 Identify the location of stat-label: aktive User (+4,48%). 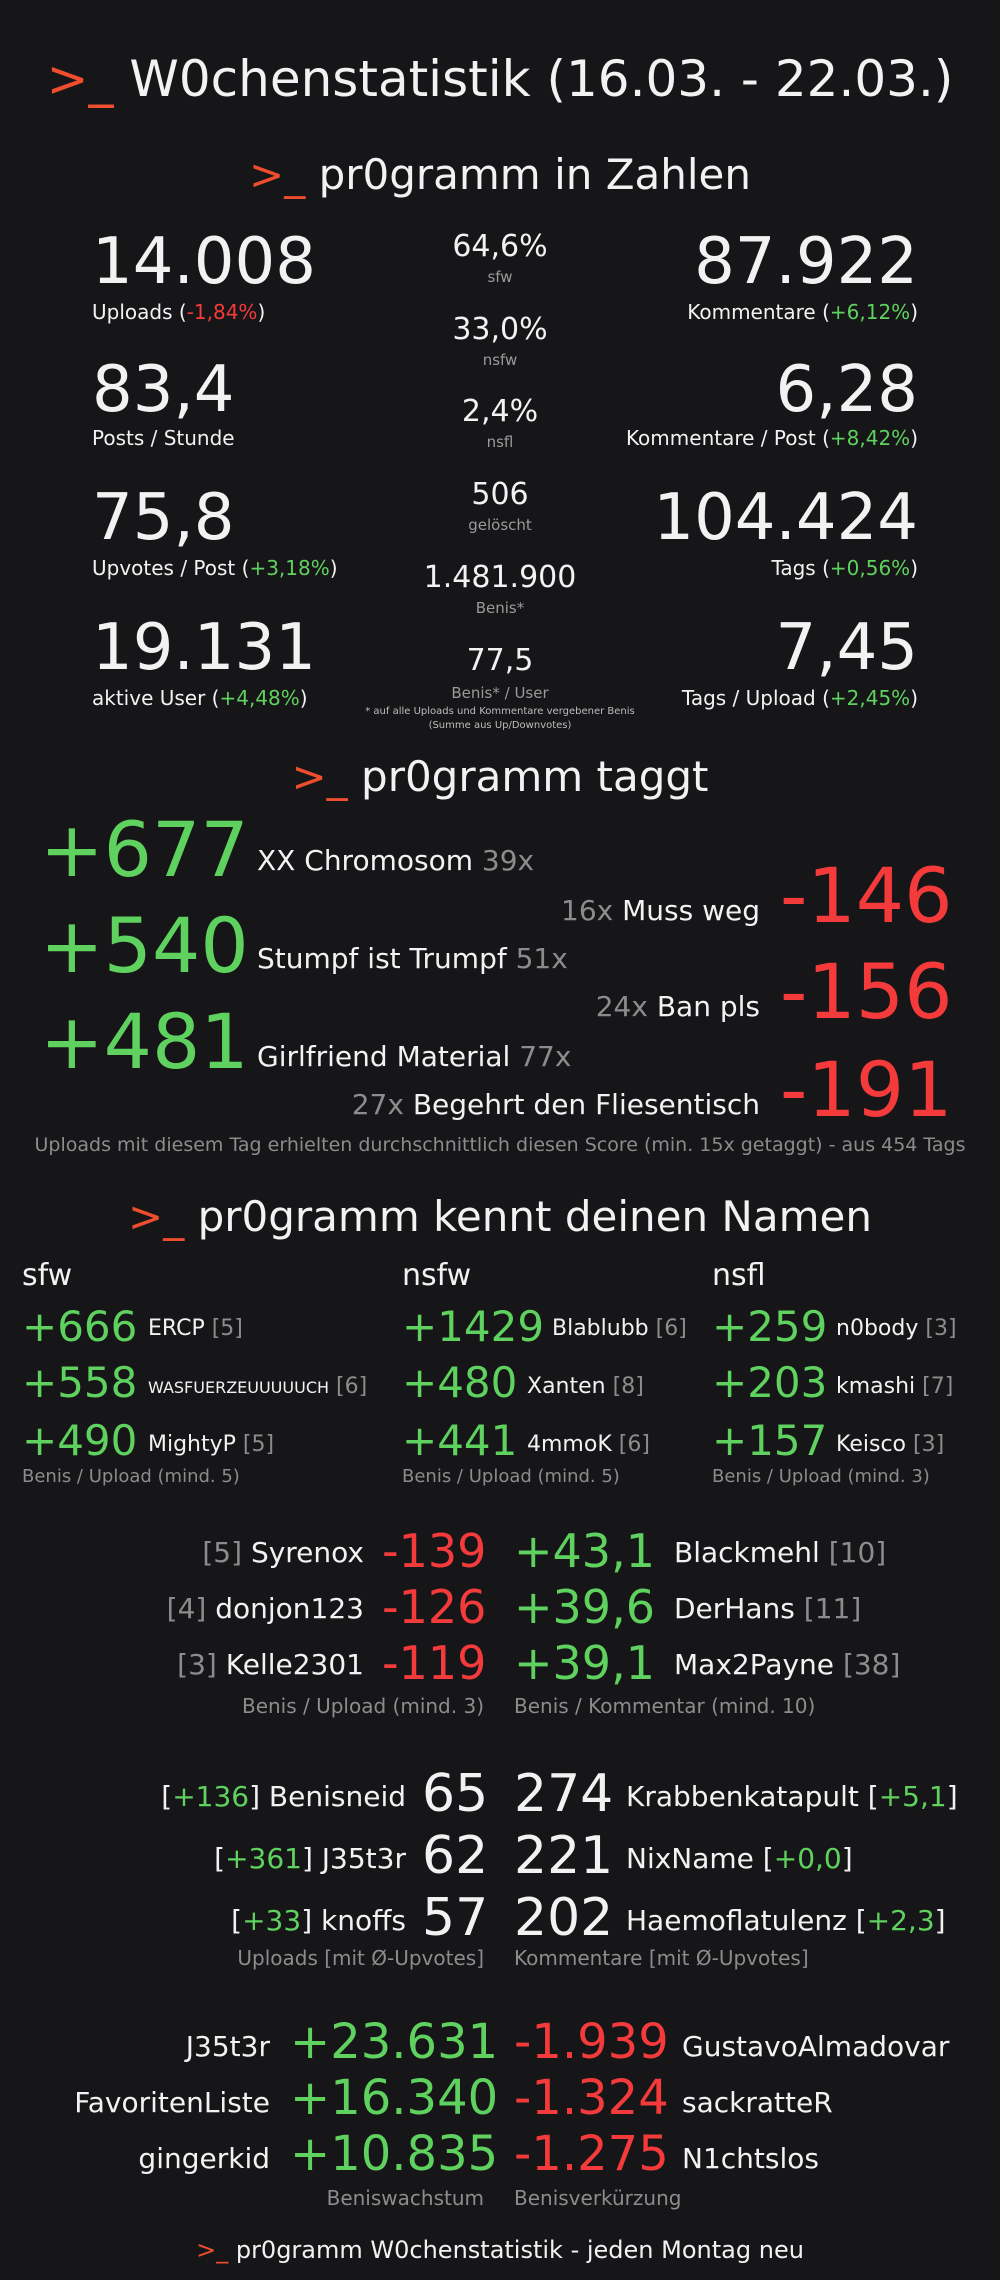
(200, 698).